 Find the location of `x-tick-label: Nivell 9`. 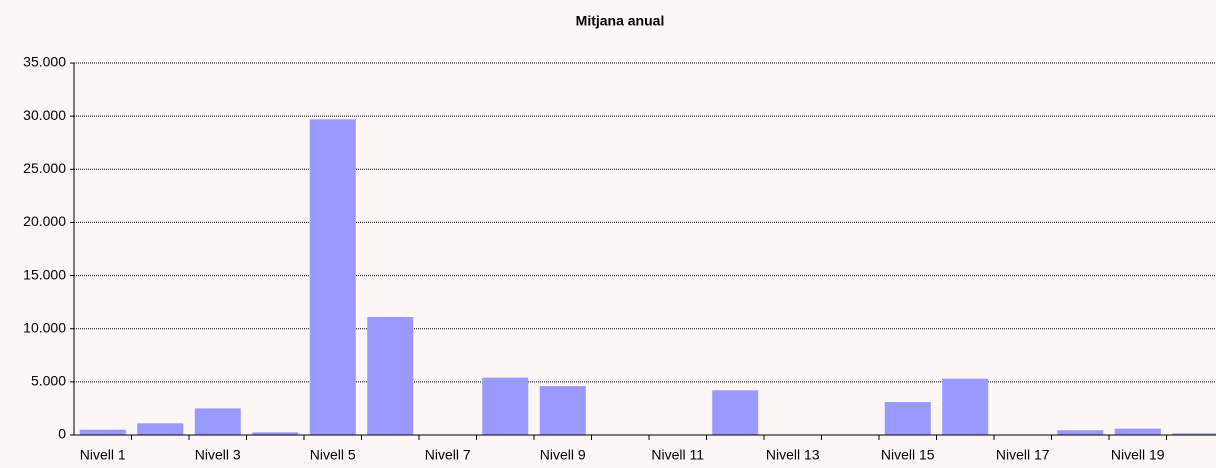

x-tick-label: Nivell 9 is located at coordinates (563, 455).